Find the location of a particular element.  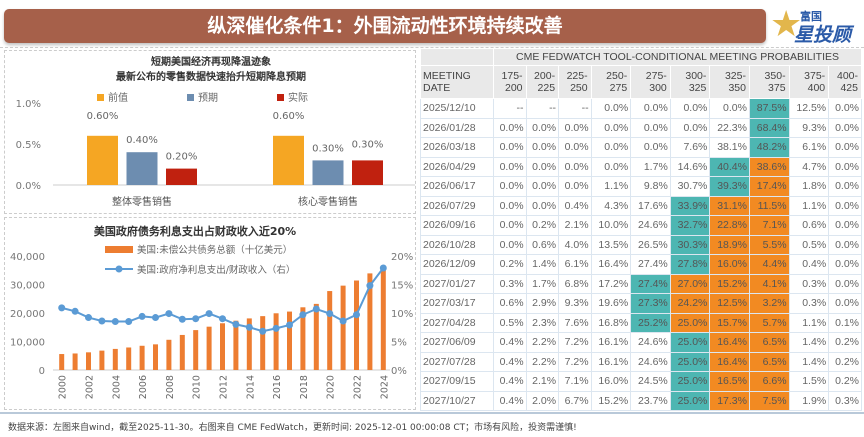

data-label: 0.30% is located at coordinates (328, 148).